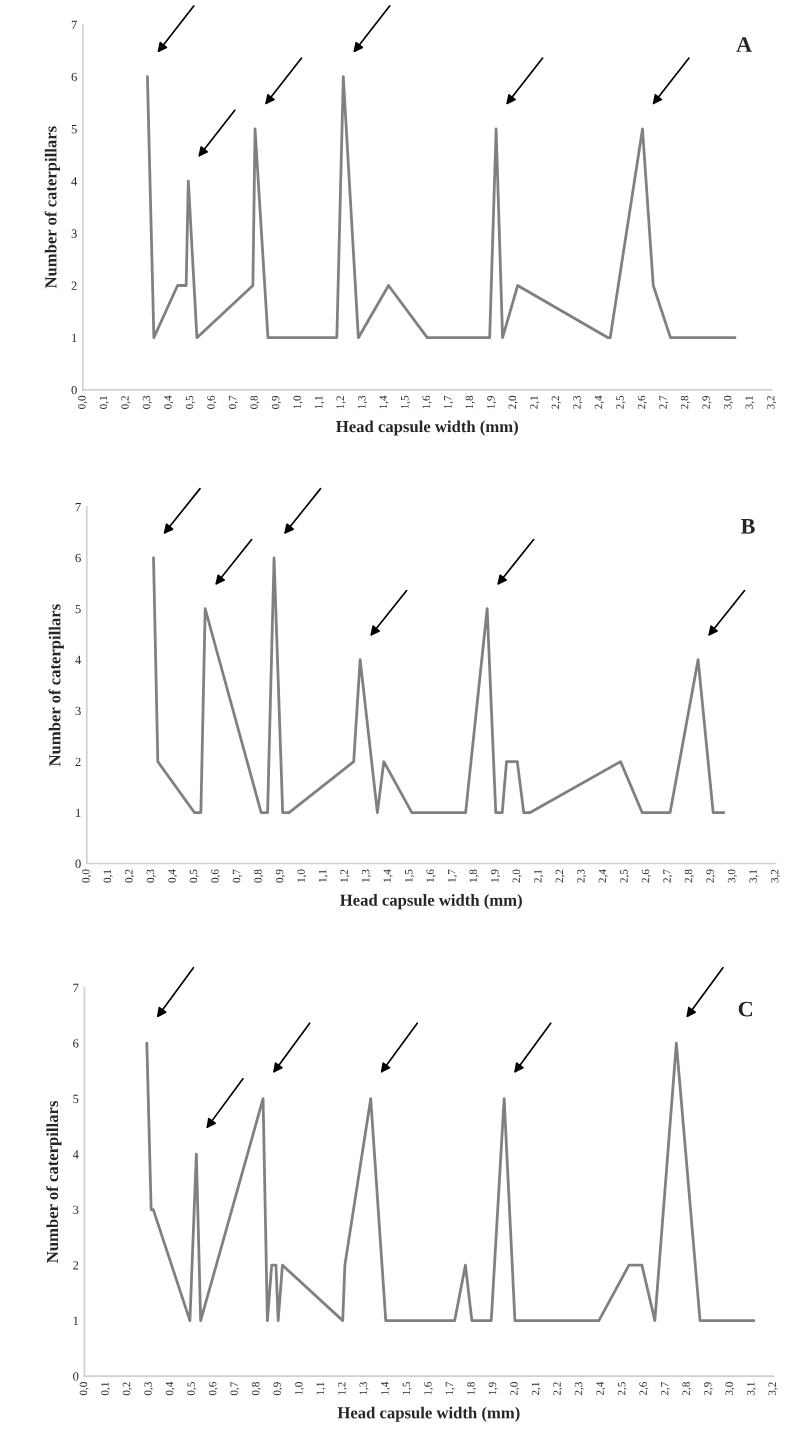  What do you see at coordinates (744, 44) in the screenshot?
I see `chart-title: A` at bounding box center [744, 44].